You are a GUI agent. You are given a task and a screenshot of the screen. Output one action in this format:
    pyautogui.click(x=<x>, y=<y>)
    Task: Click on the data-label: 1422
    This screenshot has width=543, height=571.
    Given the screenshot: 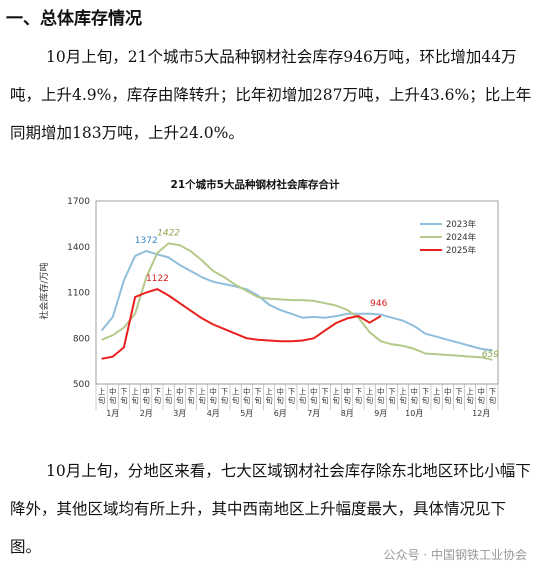 What is the action you would take?
    pyautogui.click(x=168, y=233)
    